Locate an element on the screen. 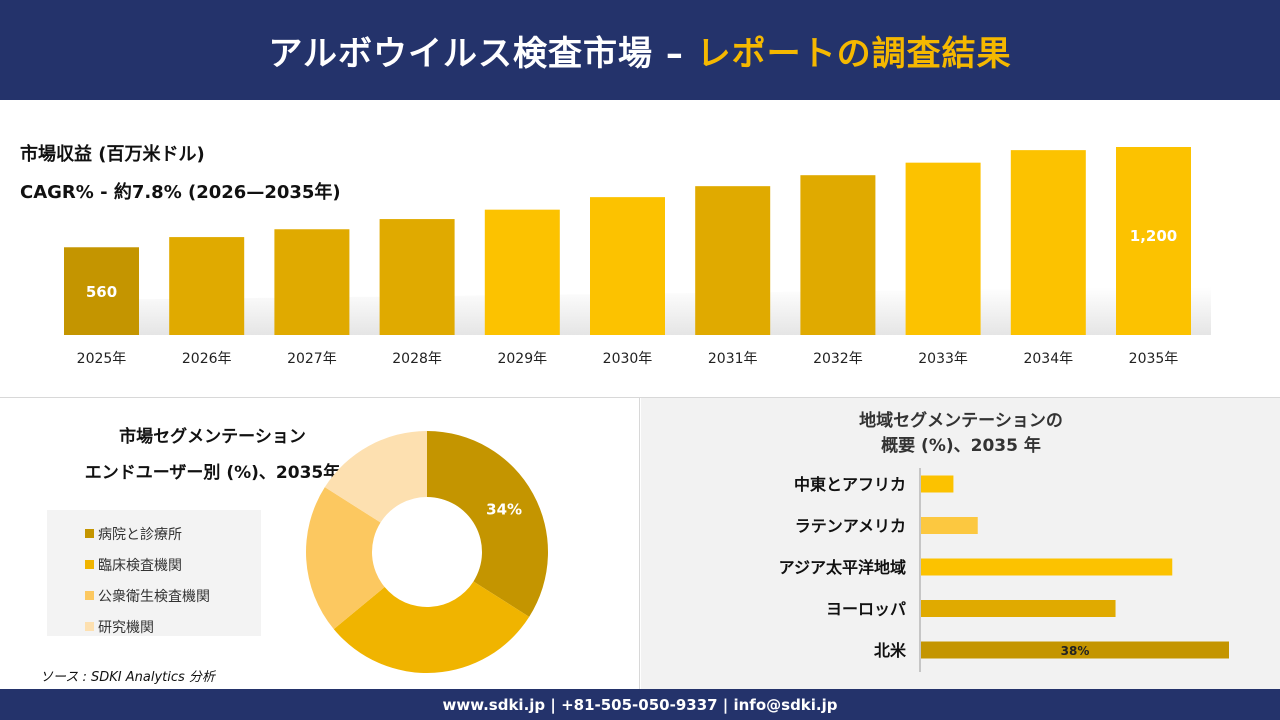 Image resolution: width=1280 pixels, height=720 pixels. region-title-line1: 地域セグメンテーションの is located at coordinates (961, 421).